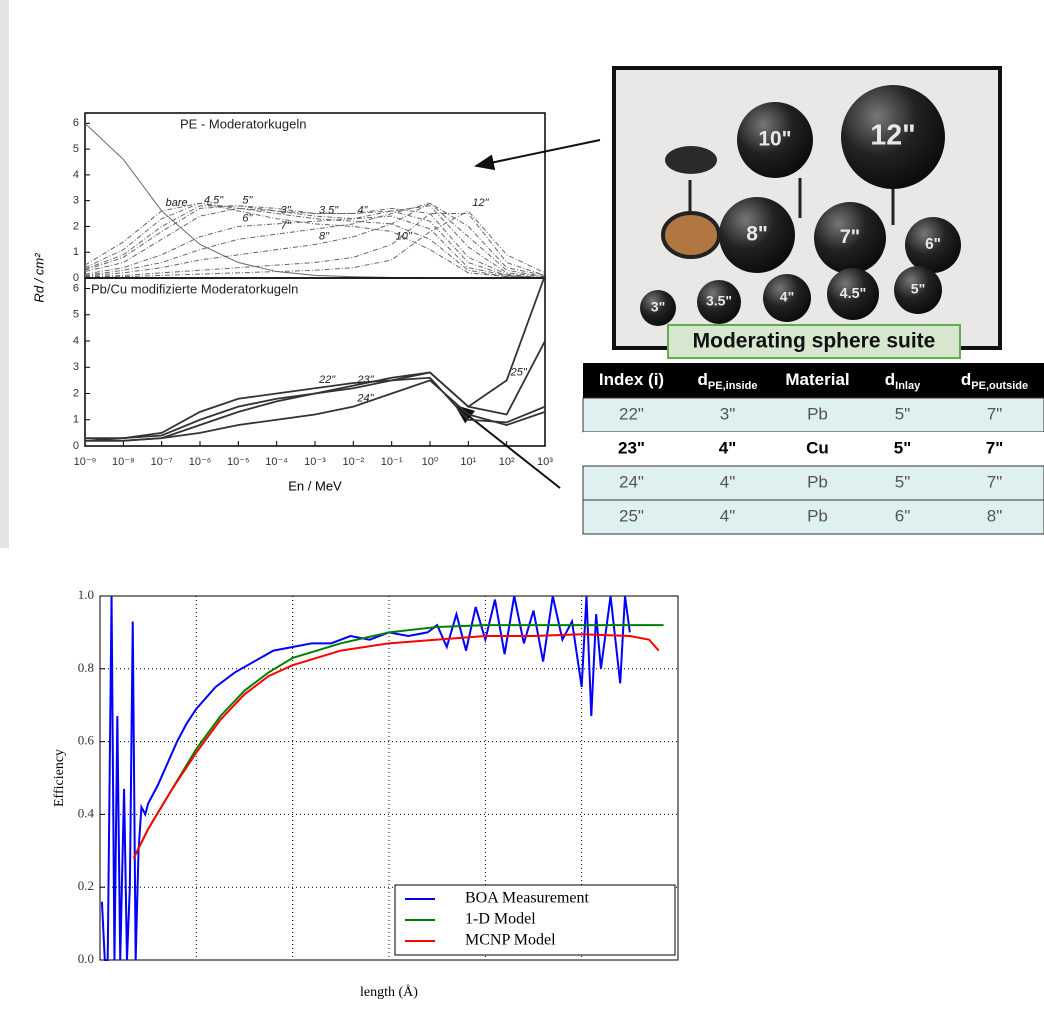  I want to click on legend-label: BOA Measurement, so click(527, 898).